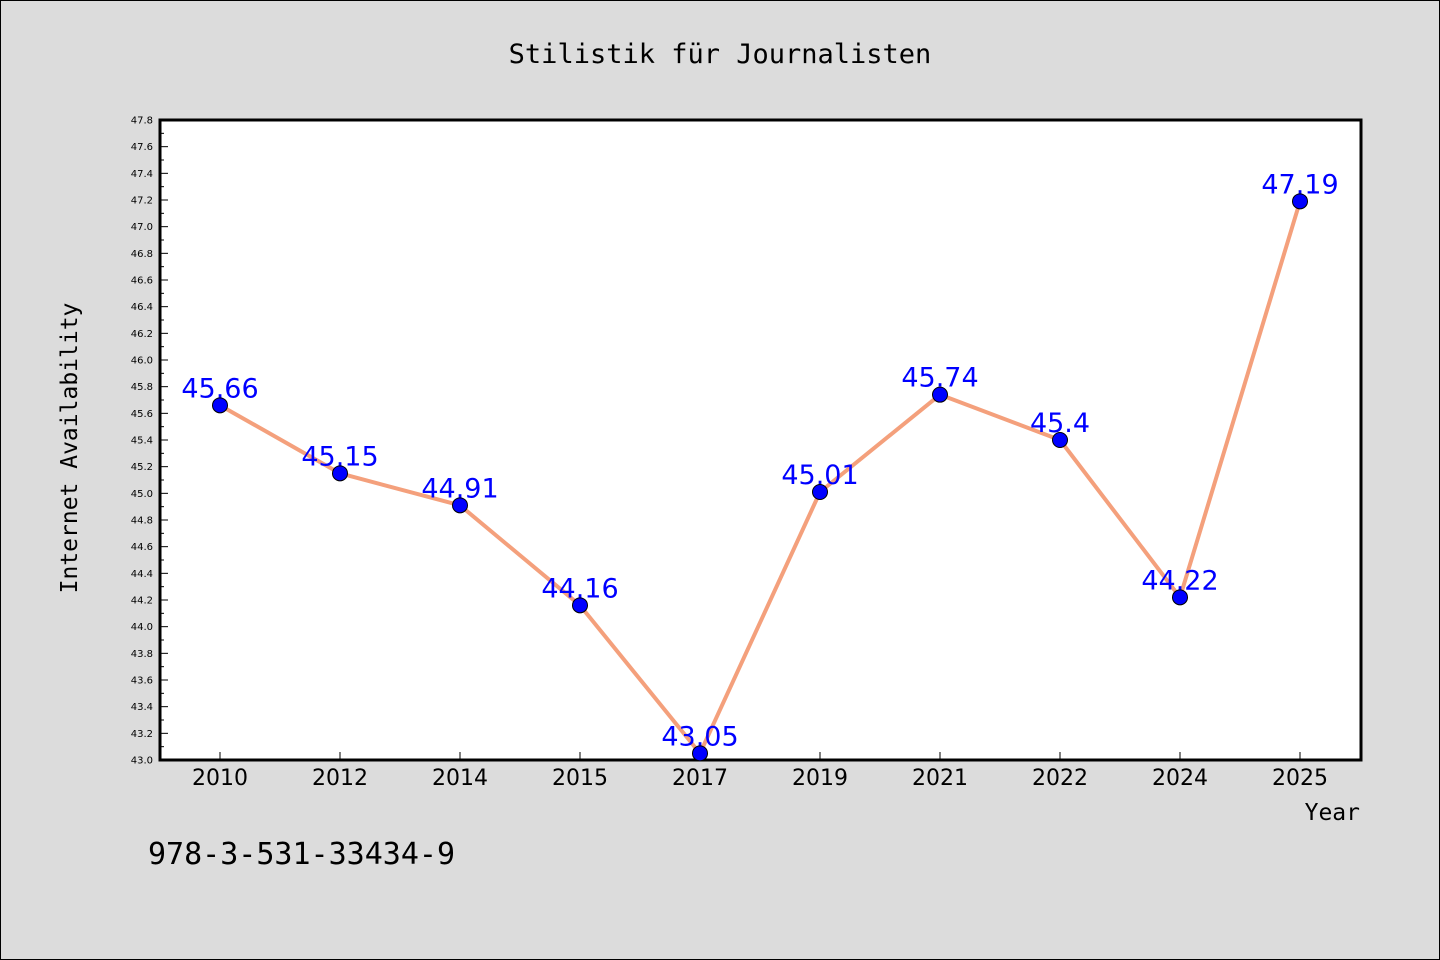 The height and width of the screenshot is (960, 1440). Describe the element at coordinates (142, 547) in the screenshot. I see `y-tick-label: 44.6` at that location.